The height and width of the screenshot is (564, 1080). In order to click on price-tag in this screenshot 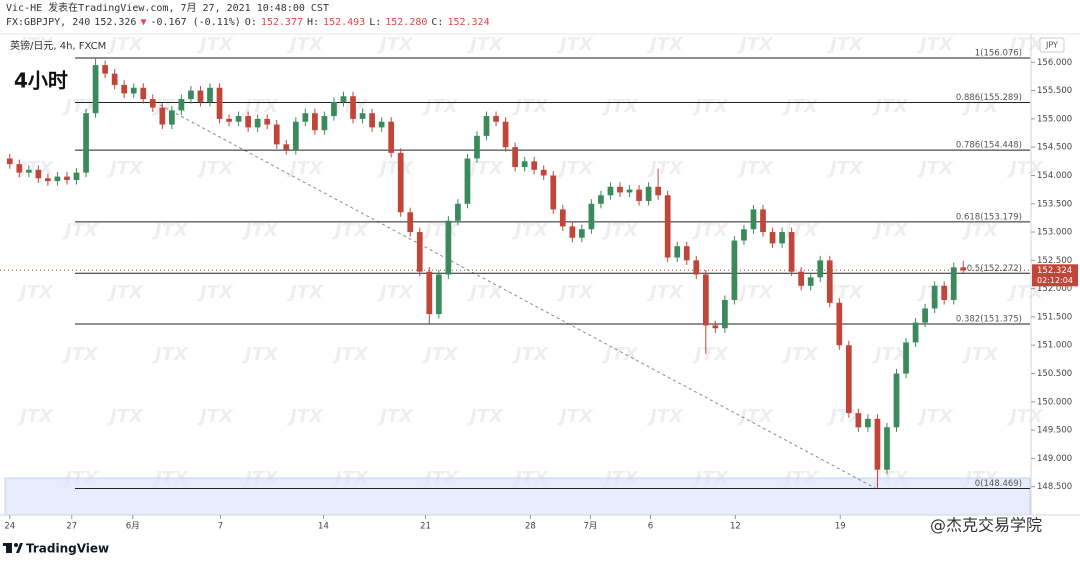, I will do `click(1055, 275)`.